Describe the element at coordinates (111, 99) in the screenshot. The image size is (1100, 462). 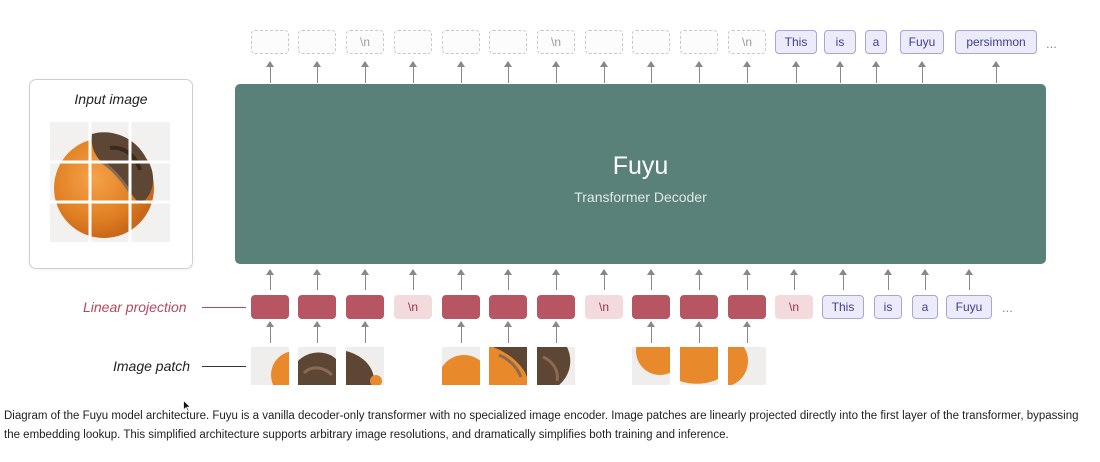
I see `input-image-title: Input image` at that location.